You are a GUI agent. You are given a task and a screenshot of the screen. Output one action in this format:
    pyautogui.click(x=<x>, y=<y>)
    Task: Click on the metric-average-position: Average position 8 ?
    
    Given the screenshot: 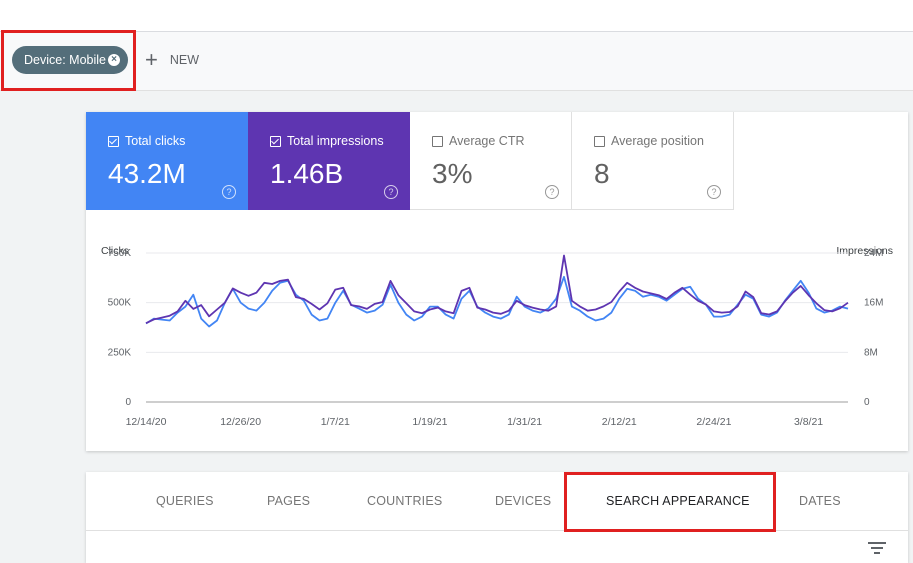 What is the action you would take?
    pyautogui.click(x=653, y=161)
    